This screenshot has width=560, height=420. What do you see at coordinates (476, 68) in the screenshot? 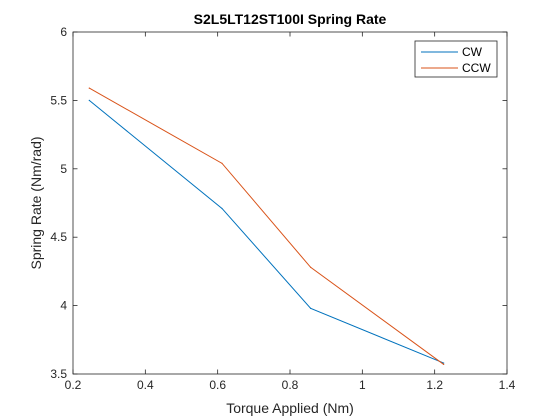
I see `legend-label-ccw: CCW` at bounding box center [476, 68].